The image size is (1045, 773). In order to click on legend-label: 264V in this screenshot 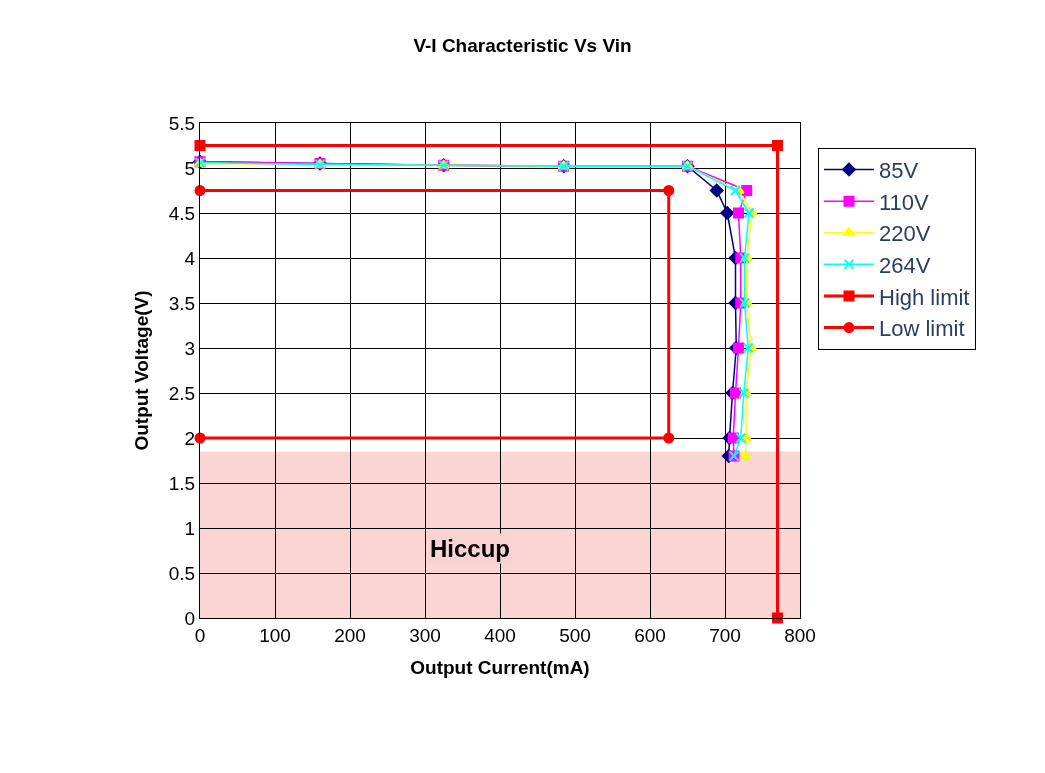, I will do `click(905, 265)`.